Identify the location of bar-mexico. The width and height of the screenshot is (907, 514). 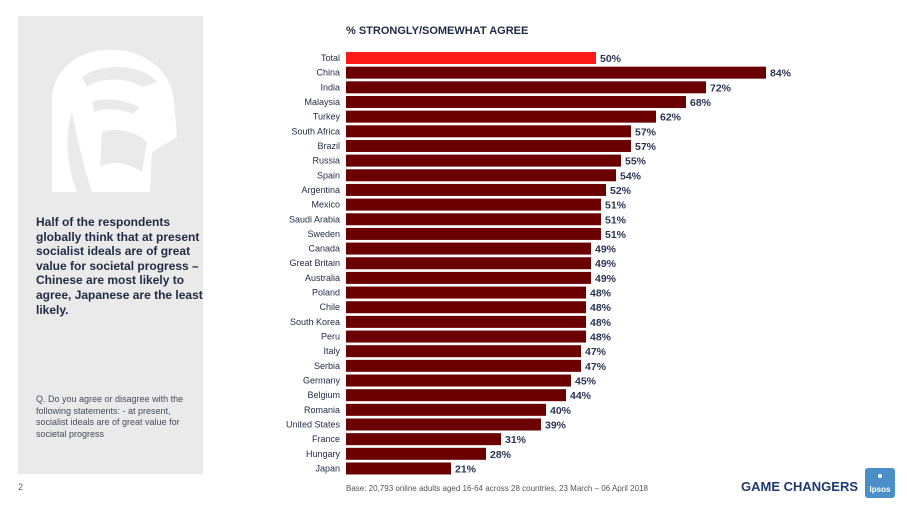
(473, 204).